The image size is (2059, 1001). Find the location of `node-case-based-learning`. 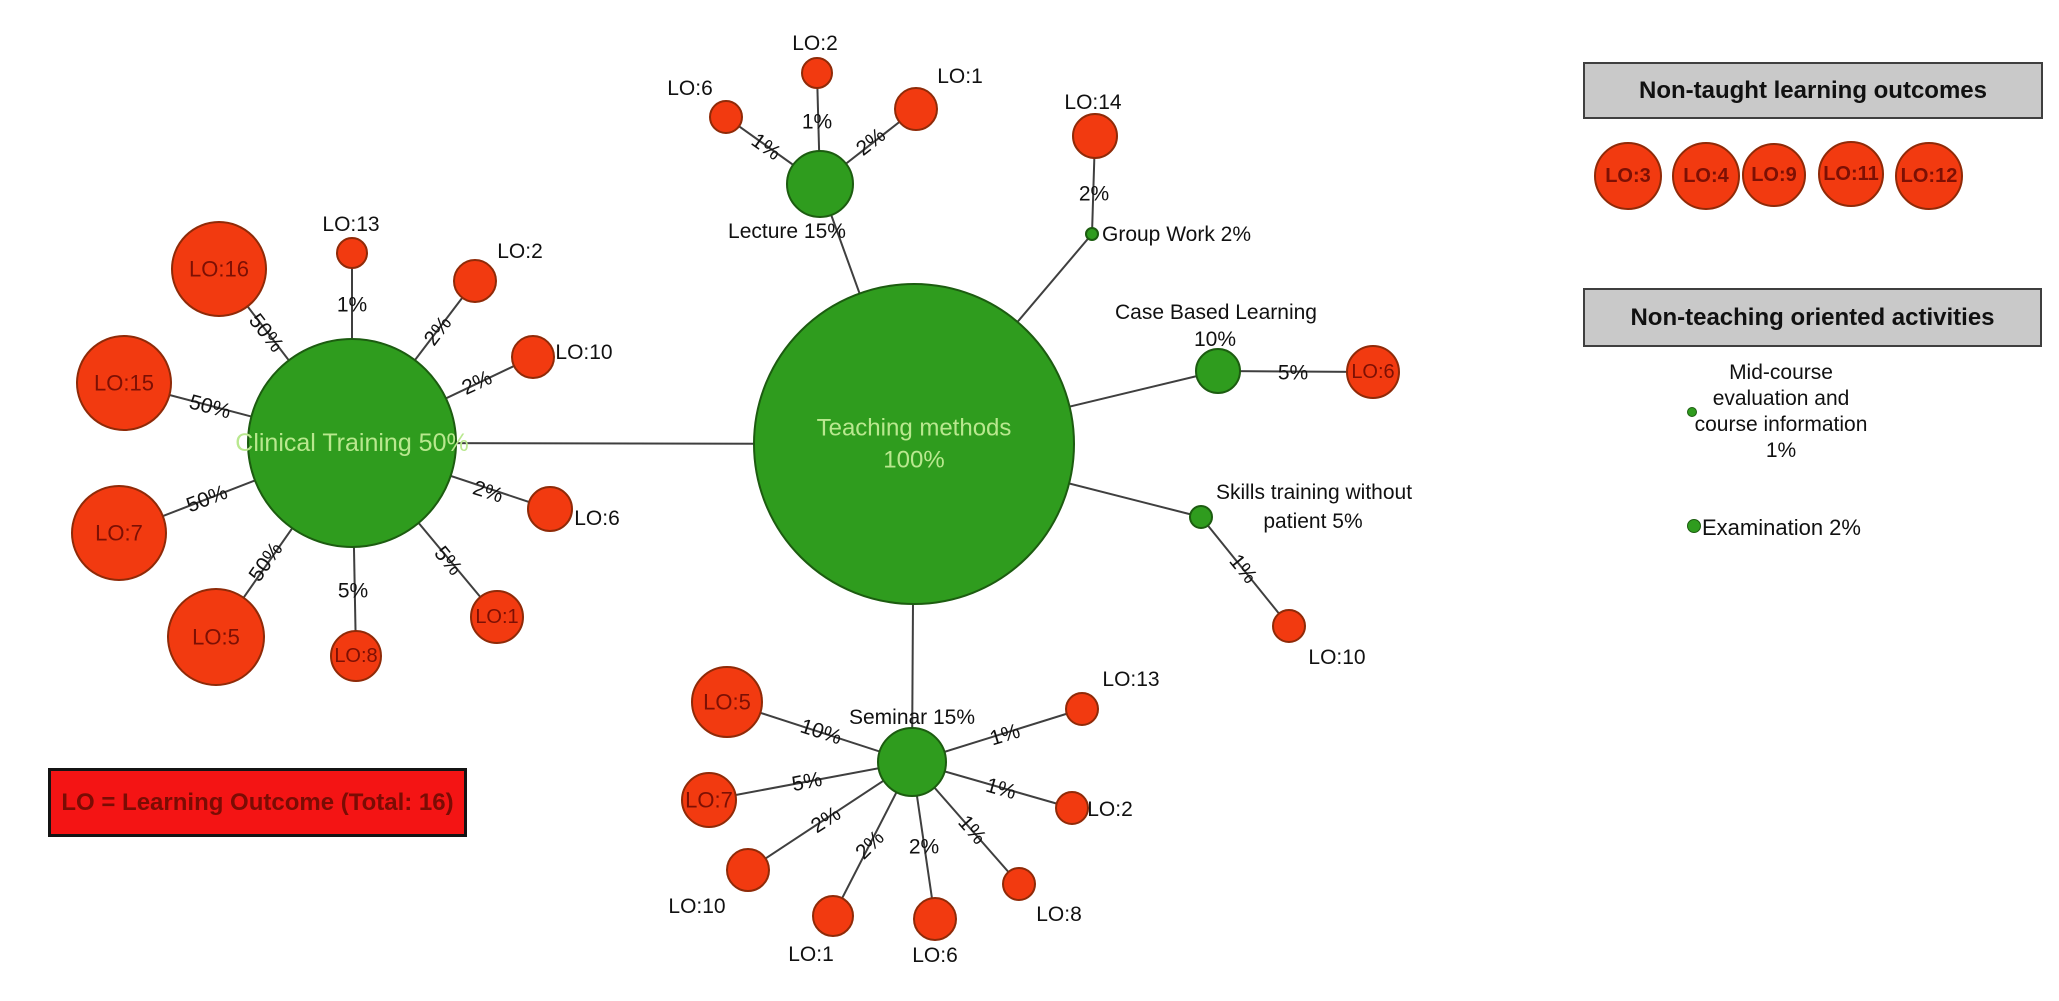

node-case-based-learning is located at coordinates (1218, 371).